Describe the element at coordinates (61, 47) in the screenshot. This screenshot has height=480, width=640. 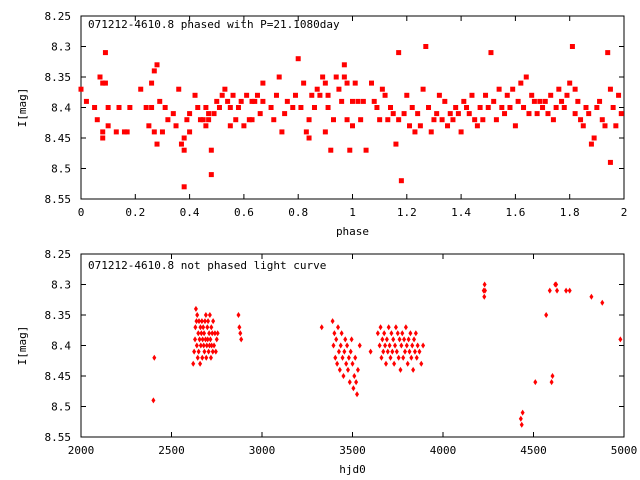
I see `y-tick-label: 8.3` at that location.